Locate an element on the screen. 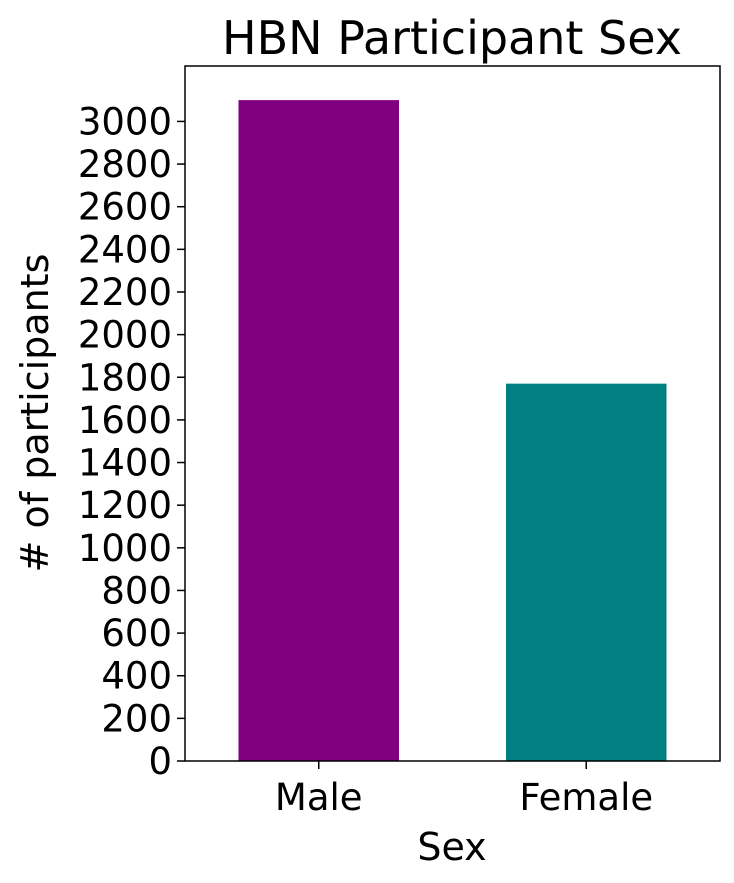 The image size is (734, 883). x-tick-label: Female is located at coordinates (586, 797).